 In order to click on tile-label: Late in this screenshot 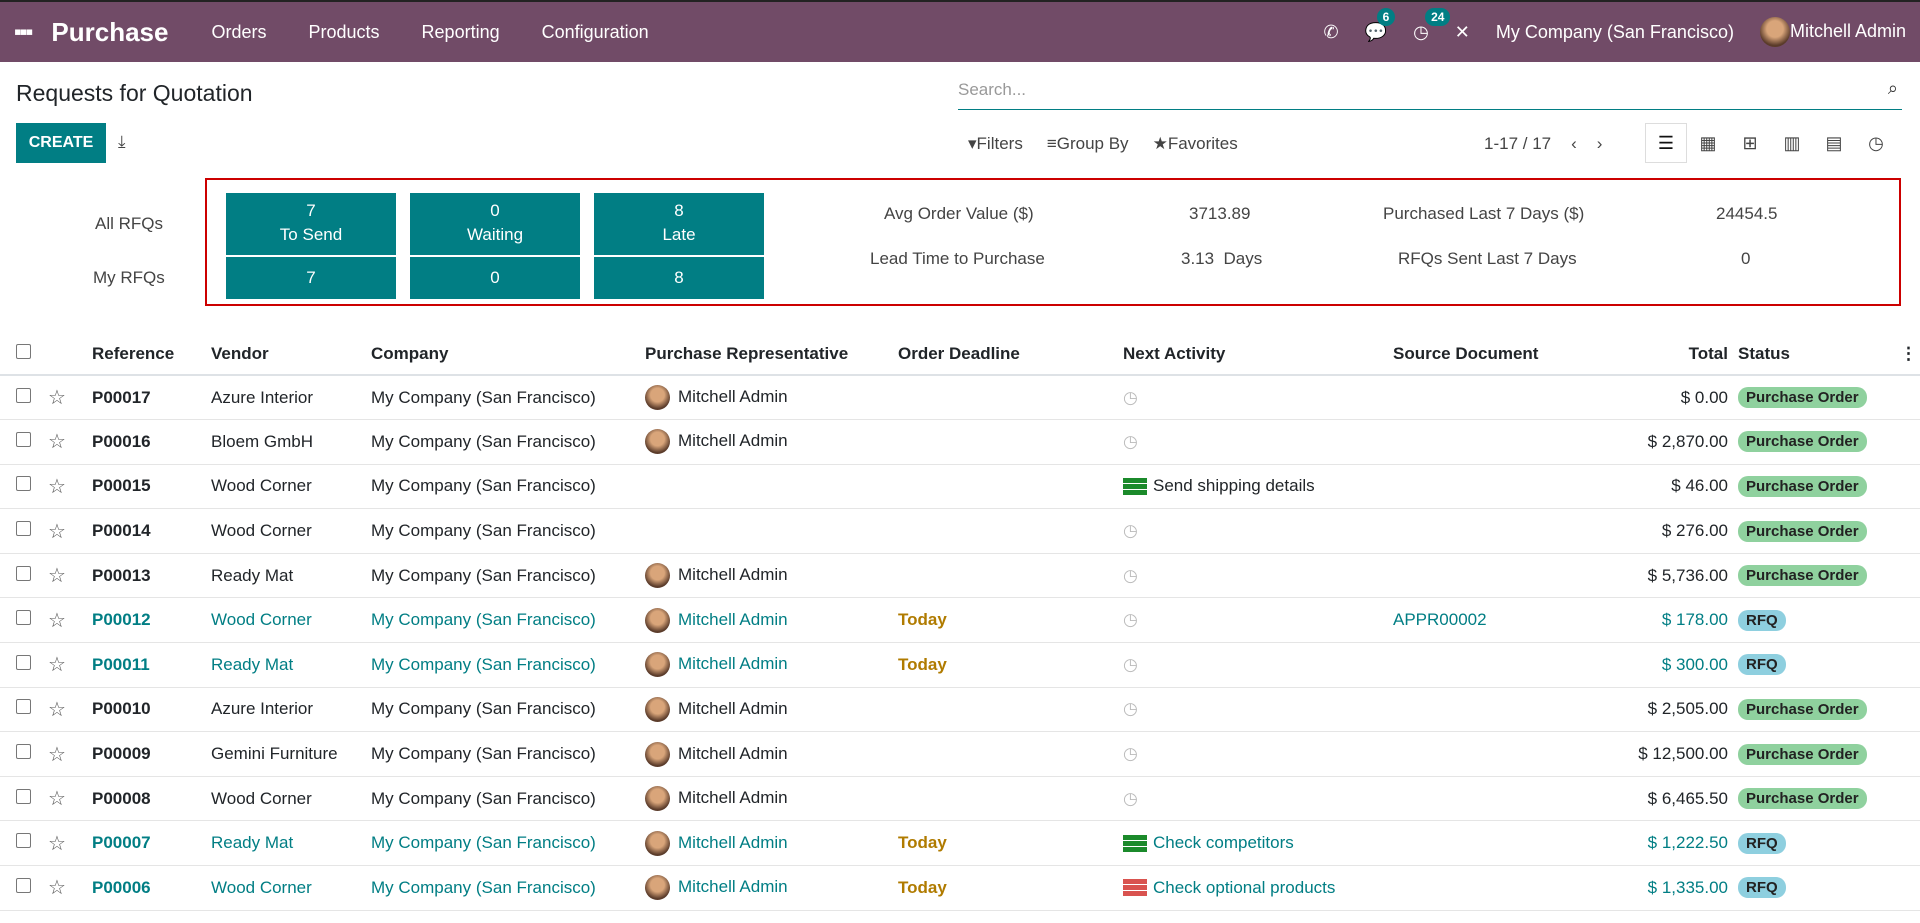, I will do `click(679, 234)`.